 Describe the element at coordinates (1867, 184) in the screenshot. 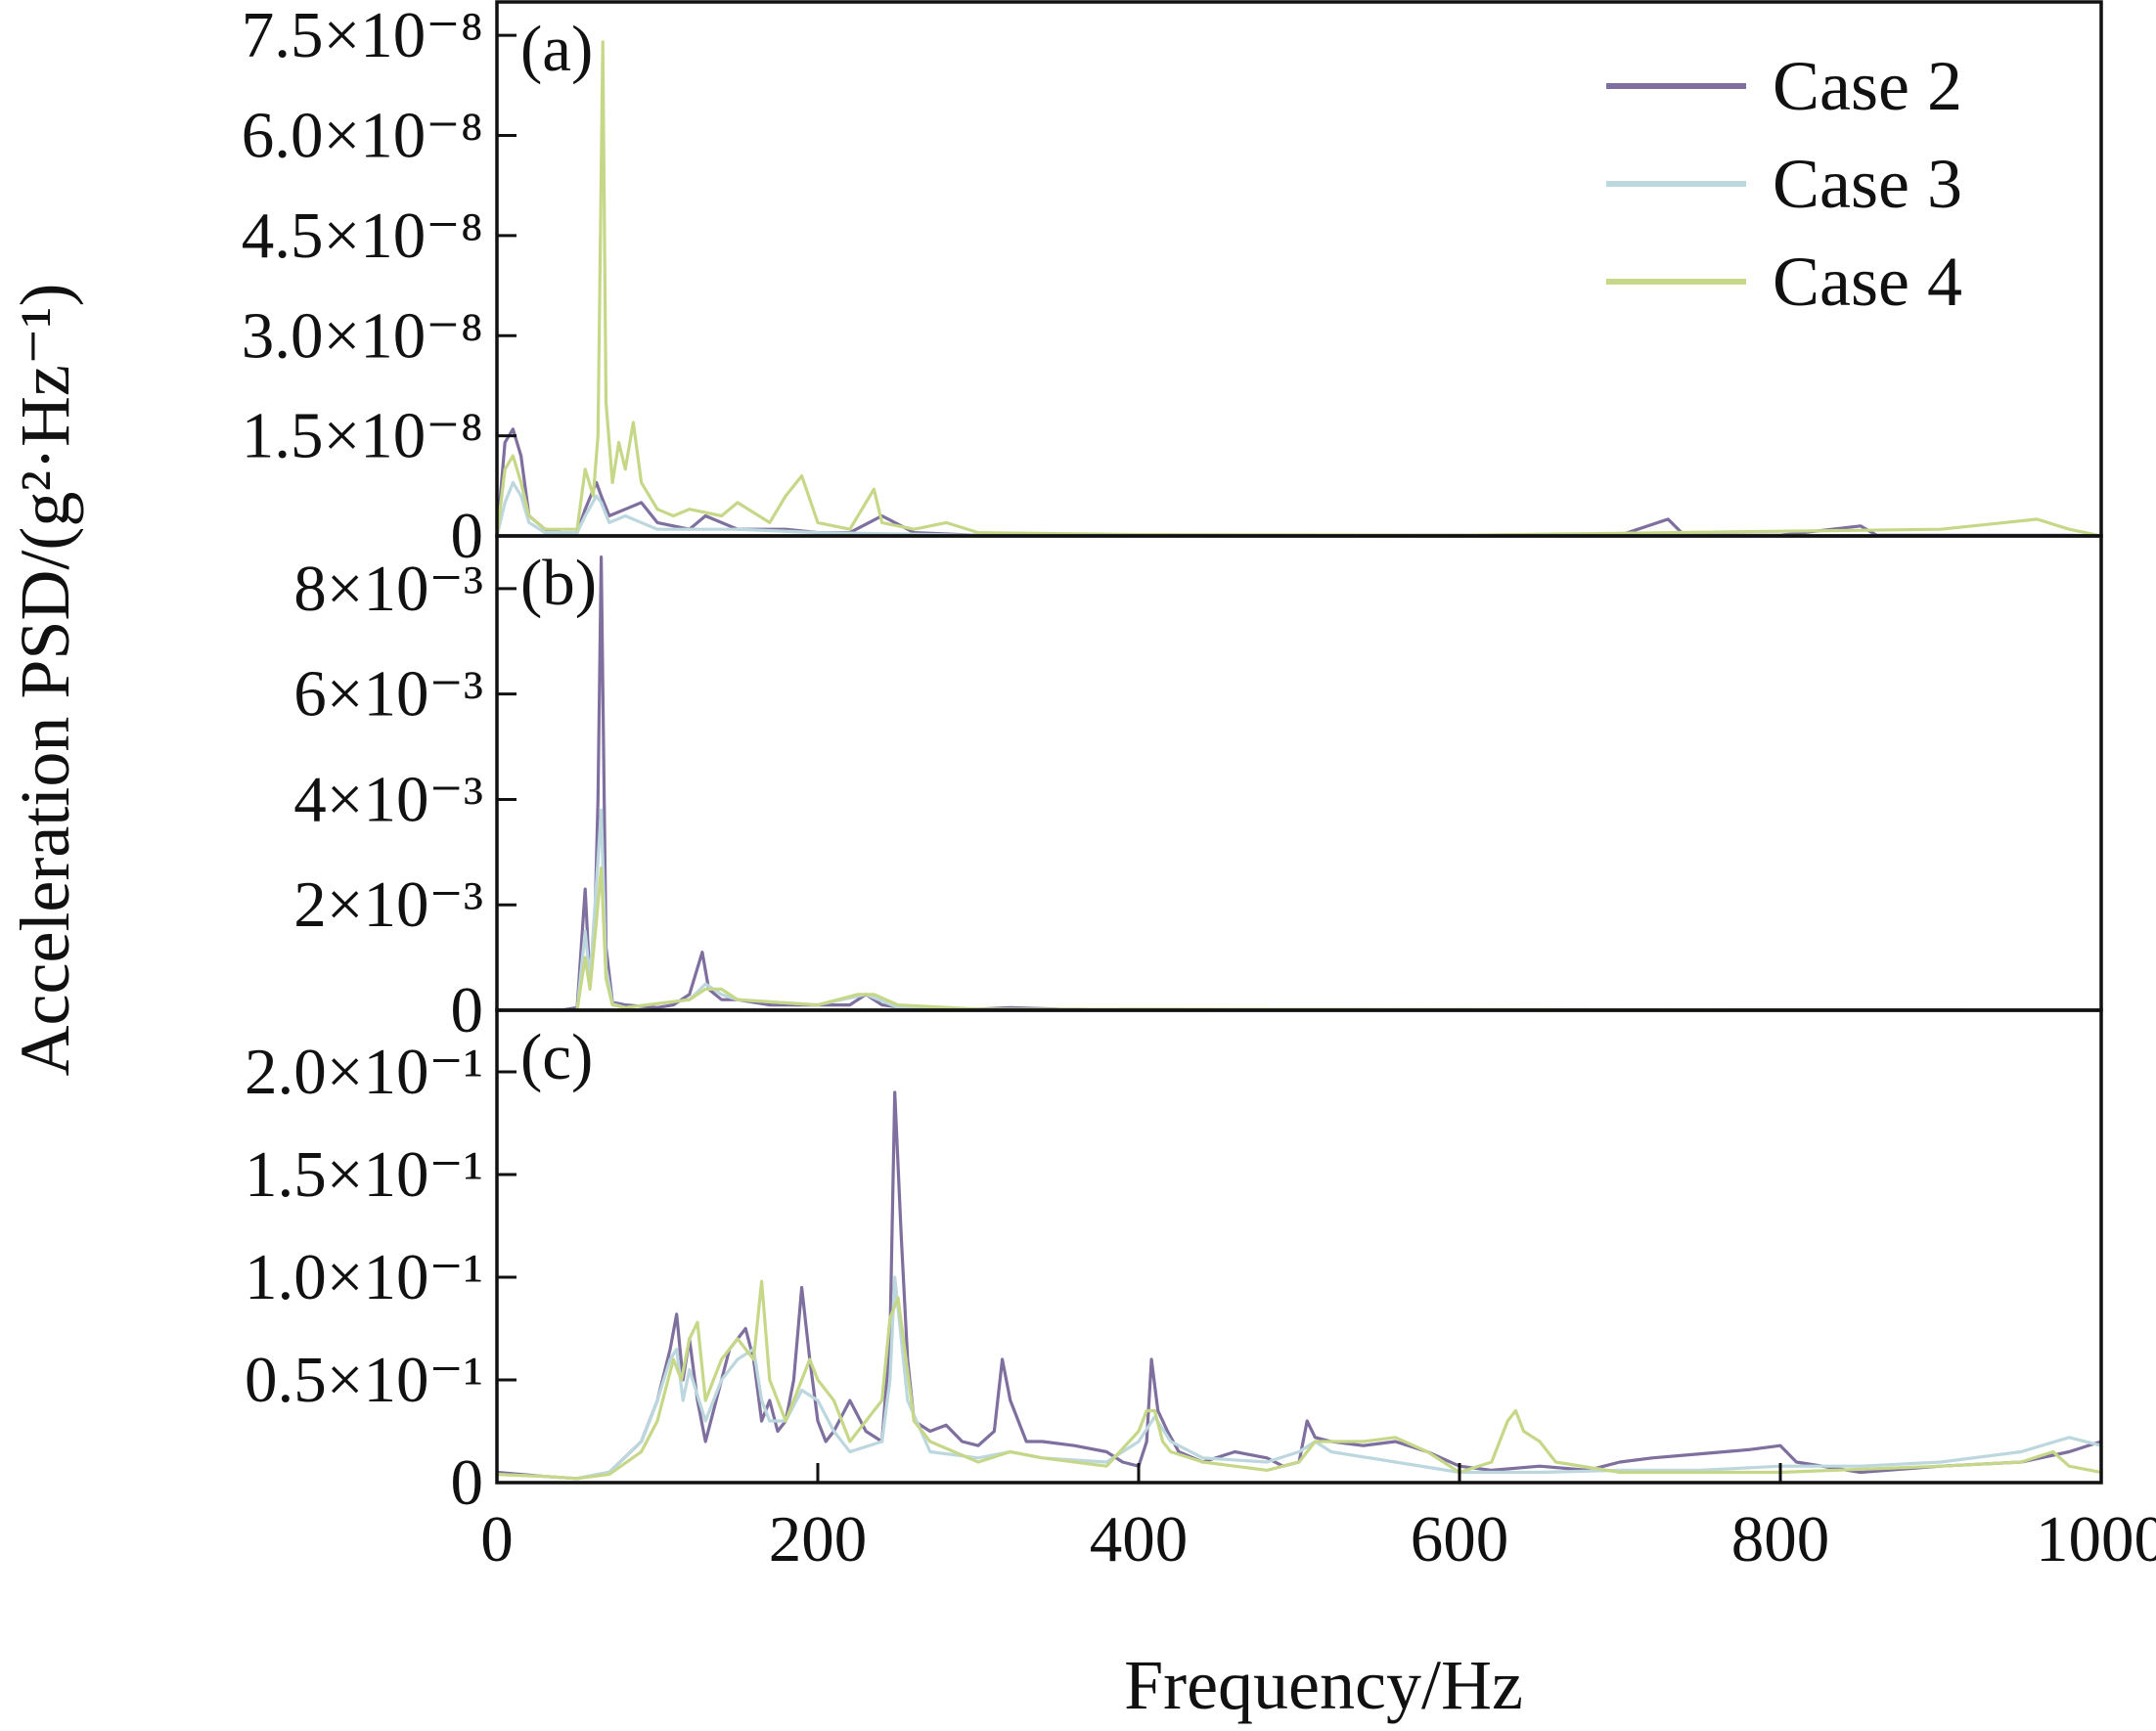

I see `legend-label: Case 3` at that location.